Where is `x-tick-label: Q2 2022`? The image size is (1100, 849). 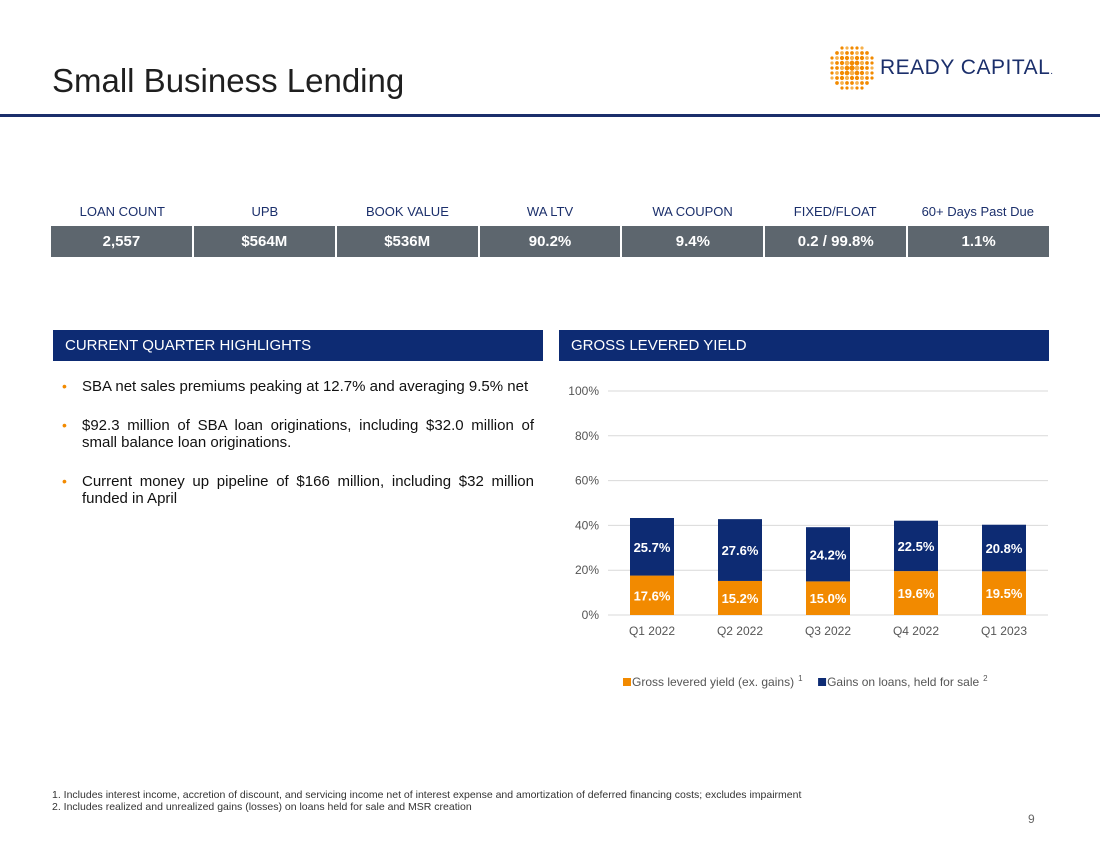
x-tick-label: Q2 2022 is located at coordinates (740, 631).